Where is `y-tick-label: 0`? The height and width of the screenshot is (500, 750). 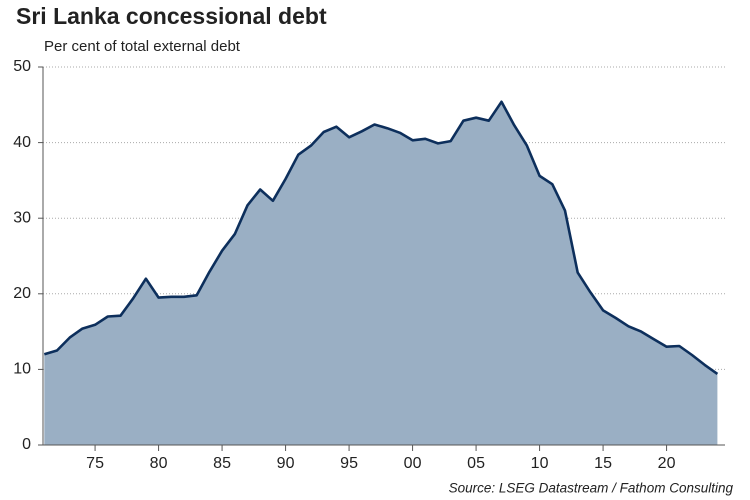 y-tick-label: 0 is located at coordinates (26, 444).